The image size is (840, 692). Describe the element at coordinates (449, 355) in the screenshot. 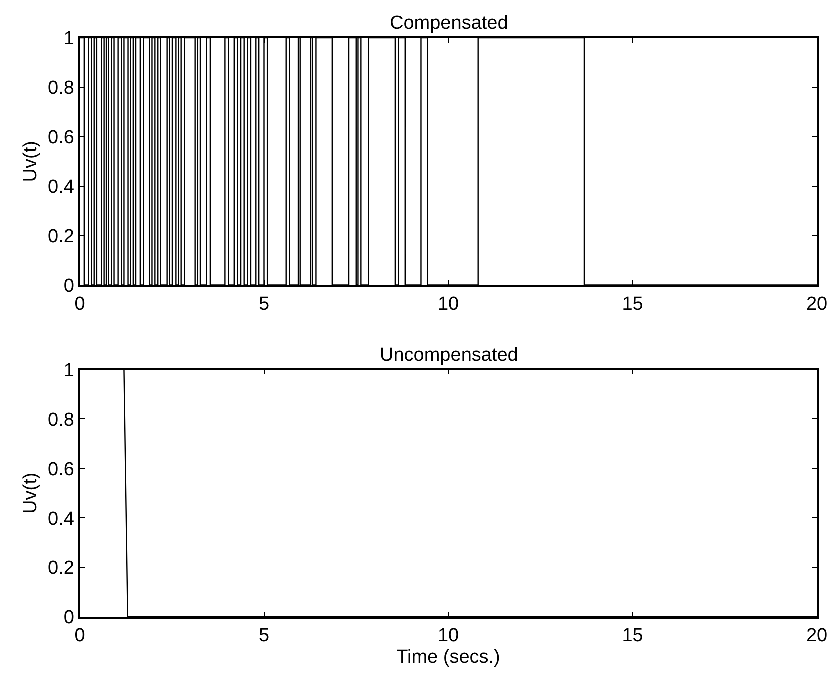

I see `chart-title: Uncompensated` at that location.